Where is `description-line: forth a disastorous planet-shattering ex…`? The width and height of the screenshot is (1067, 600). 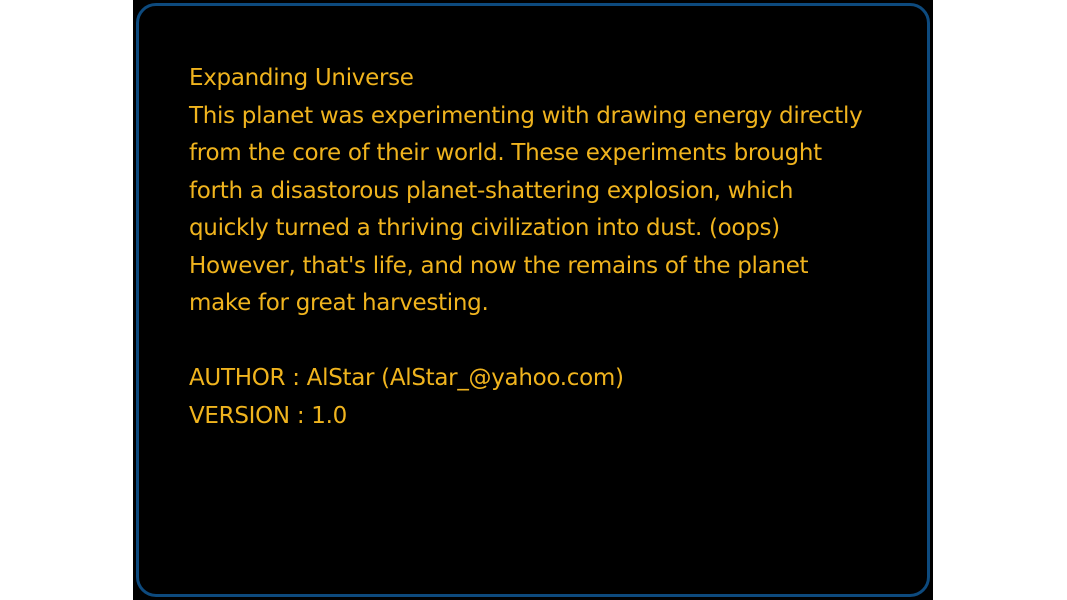 description-line: forth a disastorous planet-shattering ex… is located at coordinates (491, 190).